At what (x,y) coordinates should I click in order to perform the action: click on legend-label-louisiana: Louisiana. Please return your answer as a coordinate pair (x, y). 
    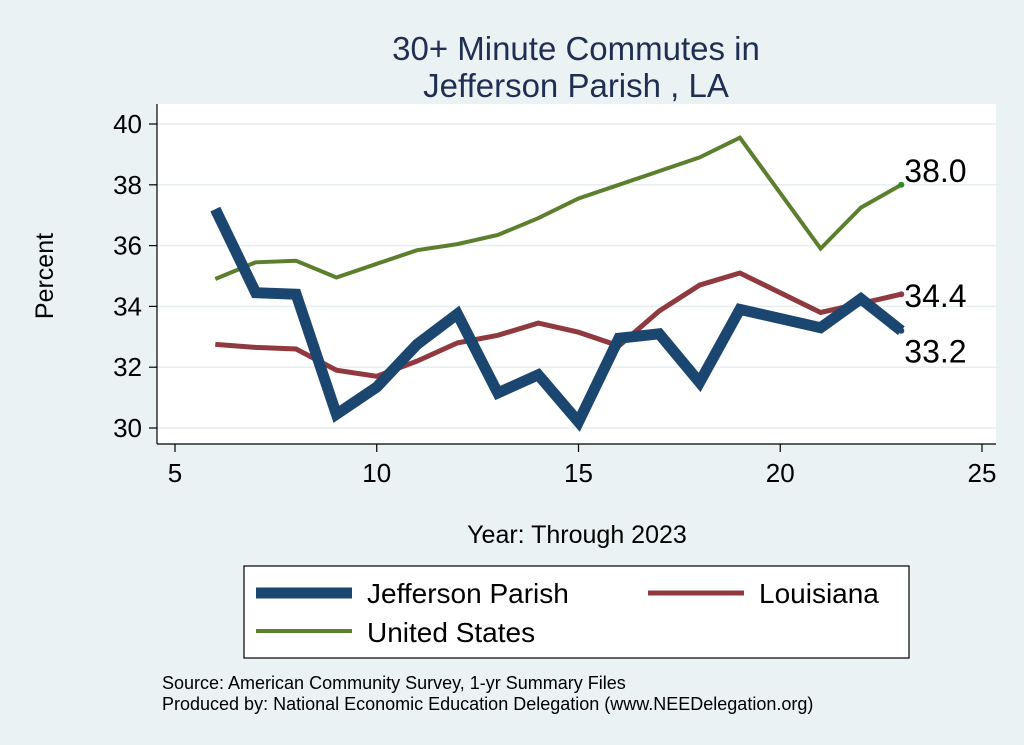
    Looking at the image, I should click on (819, 593).